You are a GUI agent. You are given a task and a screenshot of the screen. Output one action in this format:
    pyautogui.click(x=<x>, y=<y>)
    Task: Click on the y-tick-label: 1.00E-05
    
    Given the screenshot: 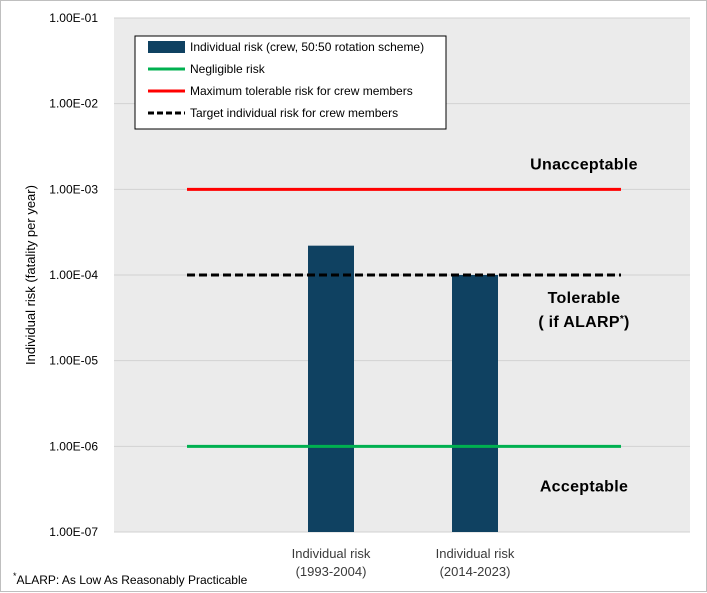 What is the action you would take?
    pyautogui.click(x=73, y=361)
    